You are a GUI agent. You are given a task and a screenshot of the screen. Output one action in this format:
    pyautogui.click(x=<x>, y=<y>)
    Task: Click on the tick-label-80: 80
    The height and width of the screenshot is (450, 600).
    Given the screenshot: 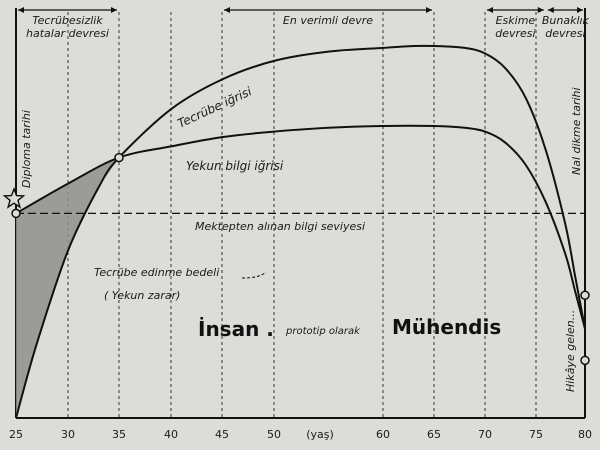 What is the action you would take?
    pyautogui.click(x=585, y=434)
    